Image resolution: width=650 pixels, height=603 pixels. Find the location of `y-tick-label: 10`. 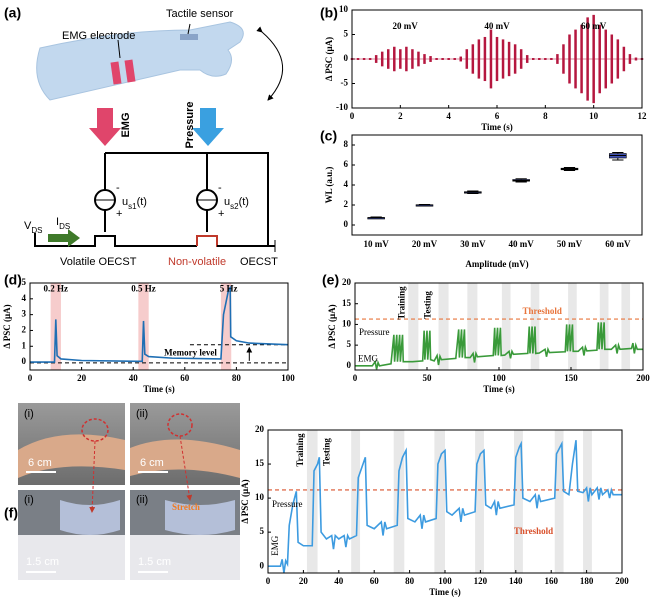

y-tick-label: 10 is located at coordinates (344, 9).